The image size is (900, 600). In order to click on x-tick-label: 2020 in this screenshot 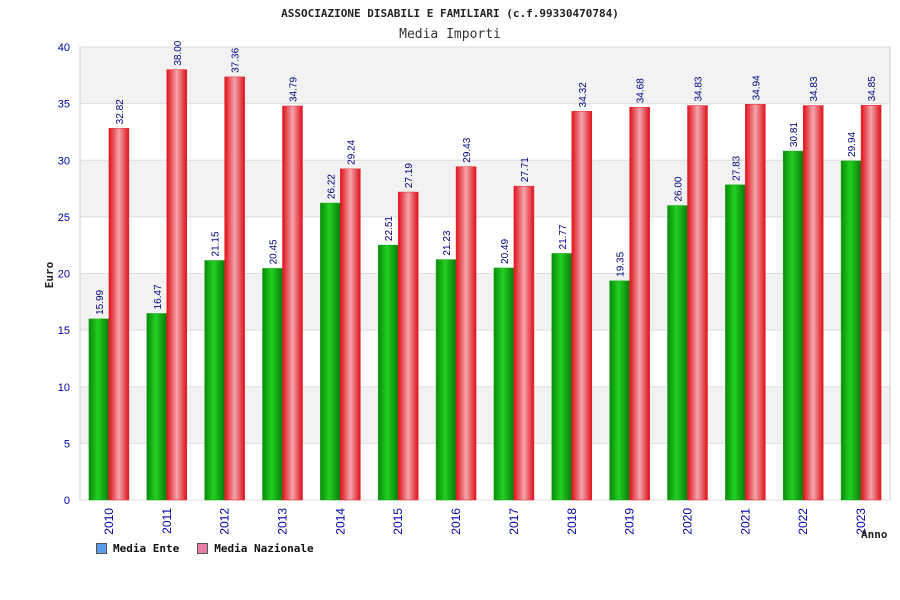, I will do `click(688, 521)`.